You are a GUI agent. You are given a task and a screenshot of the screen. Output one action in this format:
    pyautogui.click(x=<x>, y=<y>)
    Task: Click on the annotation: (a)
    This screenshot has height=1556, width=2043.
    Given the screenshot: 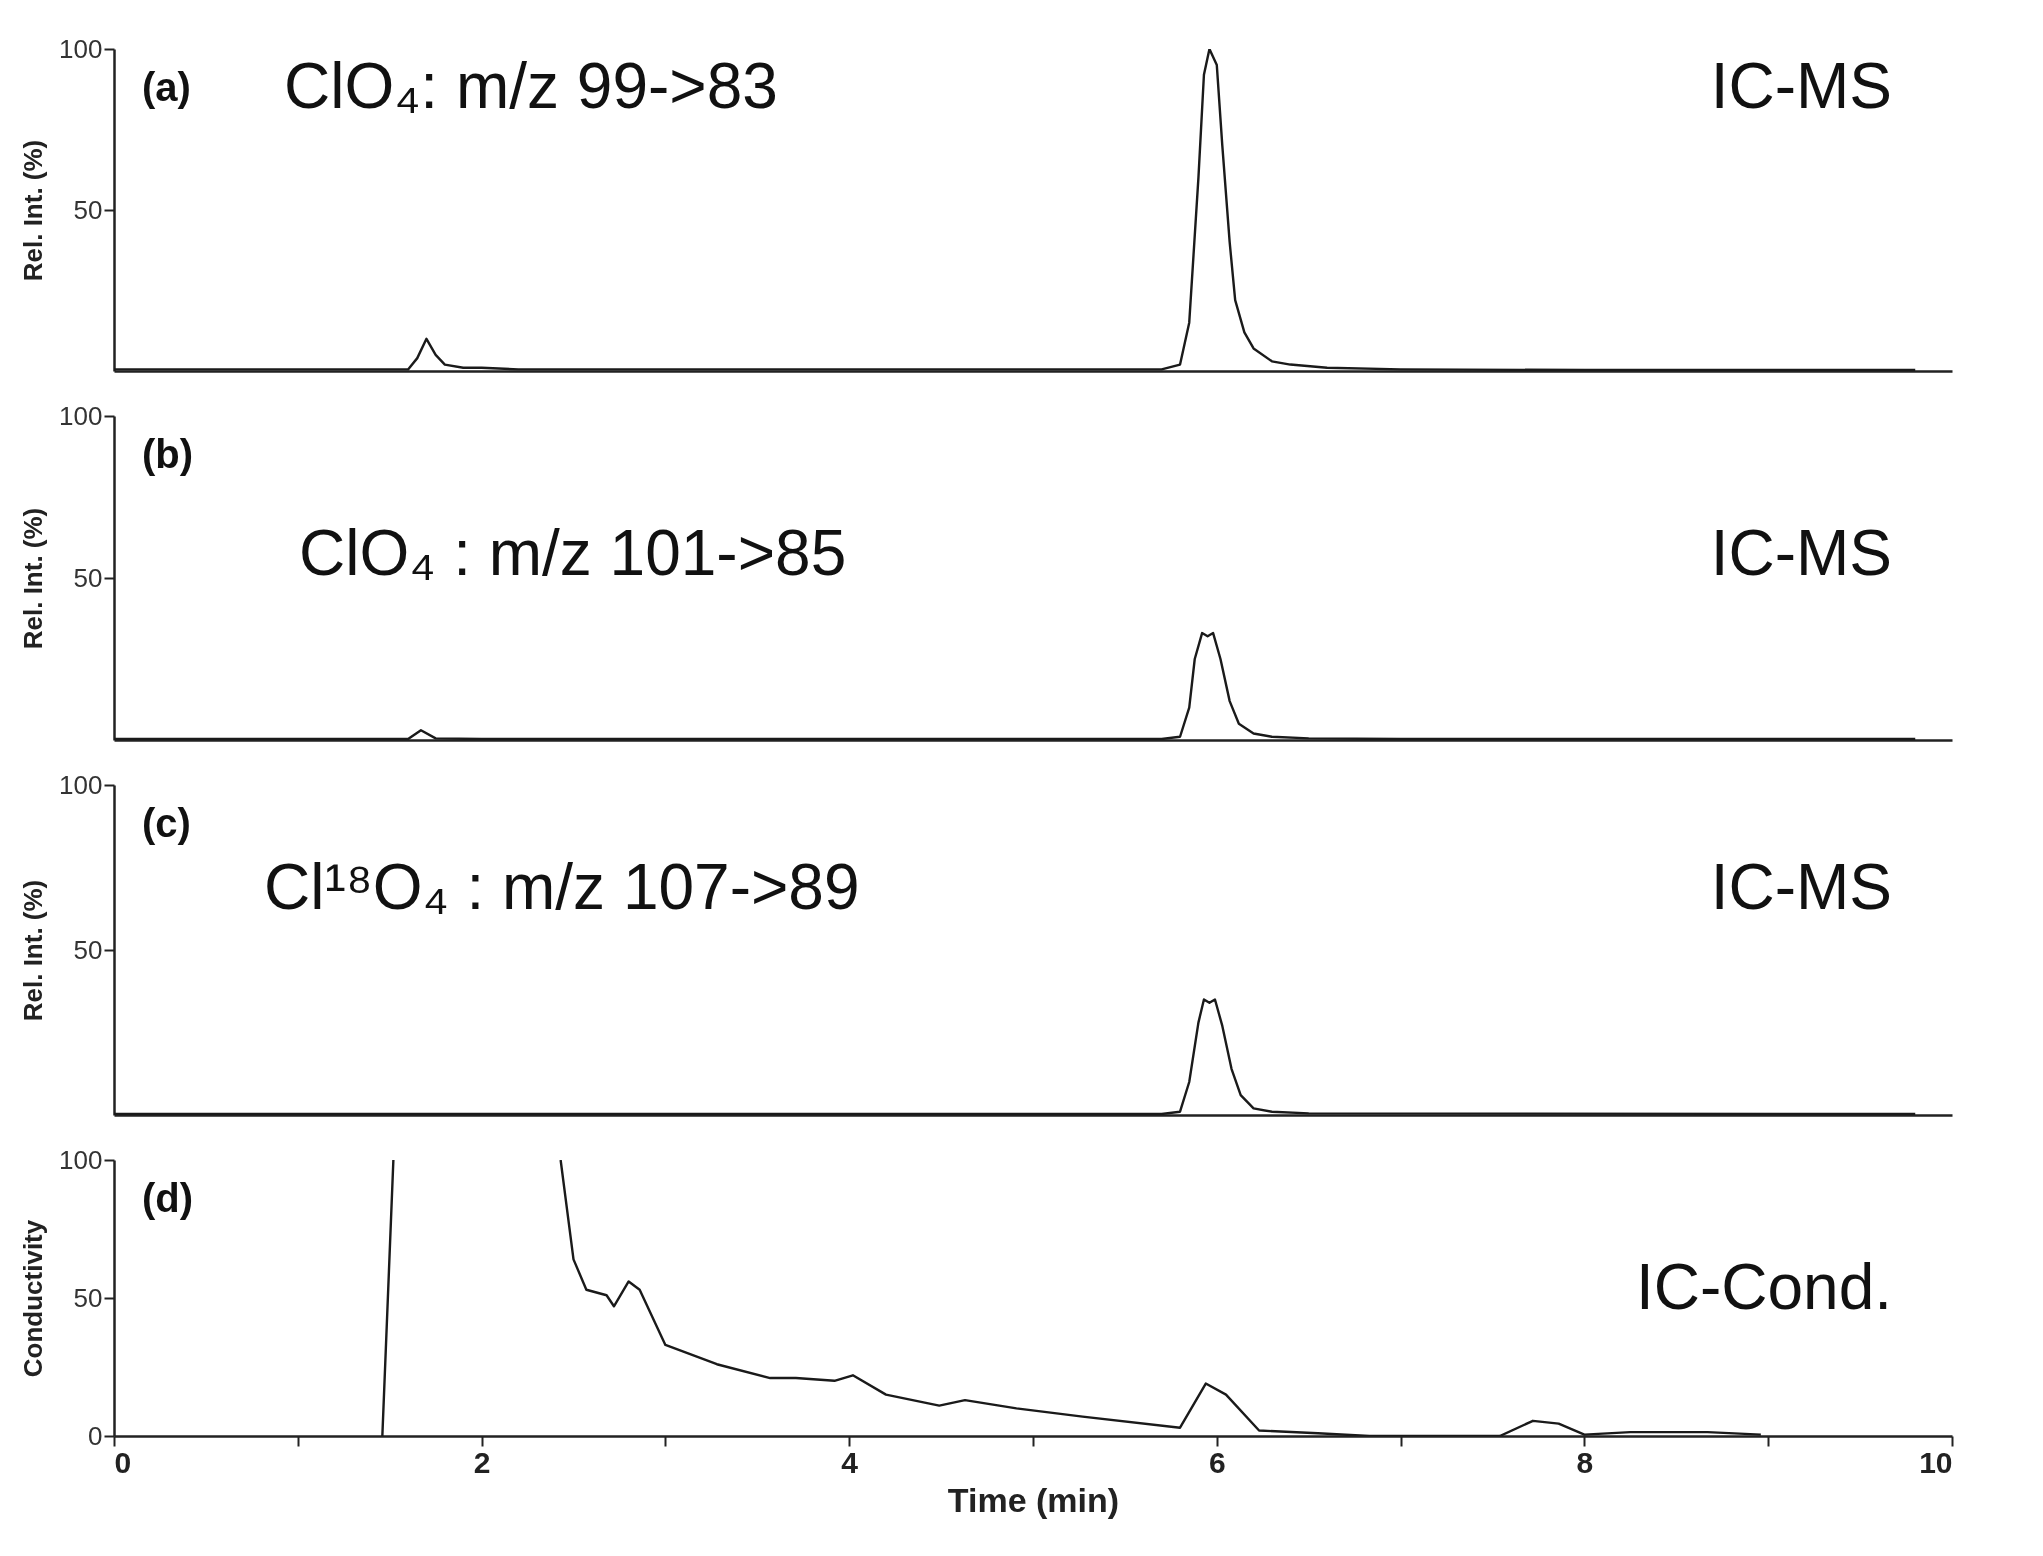 What is the action you would take?
    pyautogui.click(x=166, y=87)
    